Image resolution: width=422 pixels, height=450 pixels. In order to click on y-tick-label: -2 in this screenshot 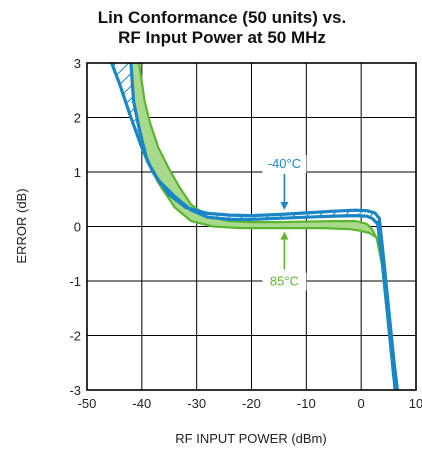, I will do `click(75, 336)`.